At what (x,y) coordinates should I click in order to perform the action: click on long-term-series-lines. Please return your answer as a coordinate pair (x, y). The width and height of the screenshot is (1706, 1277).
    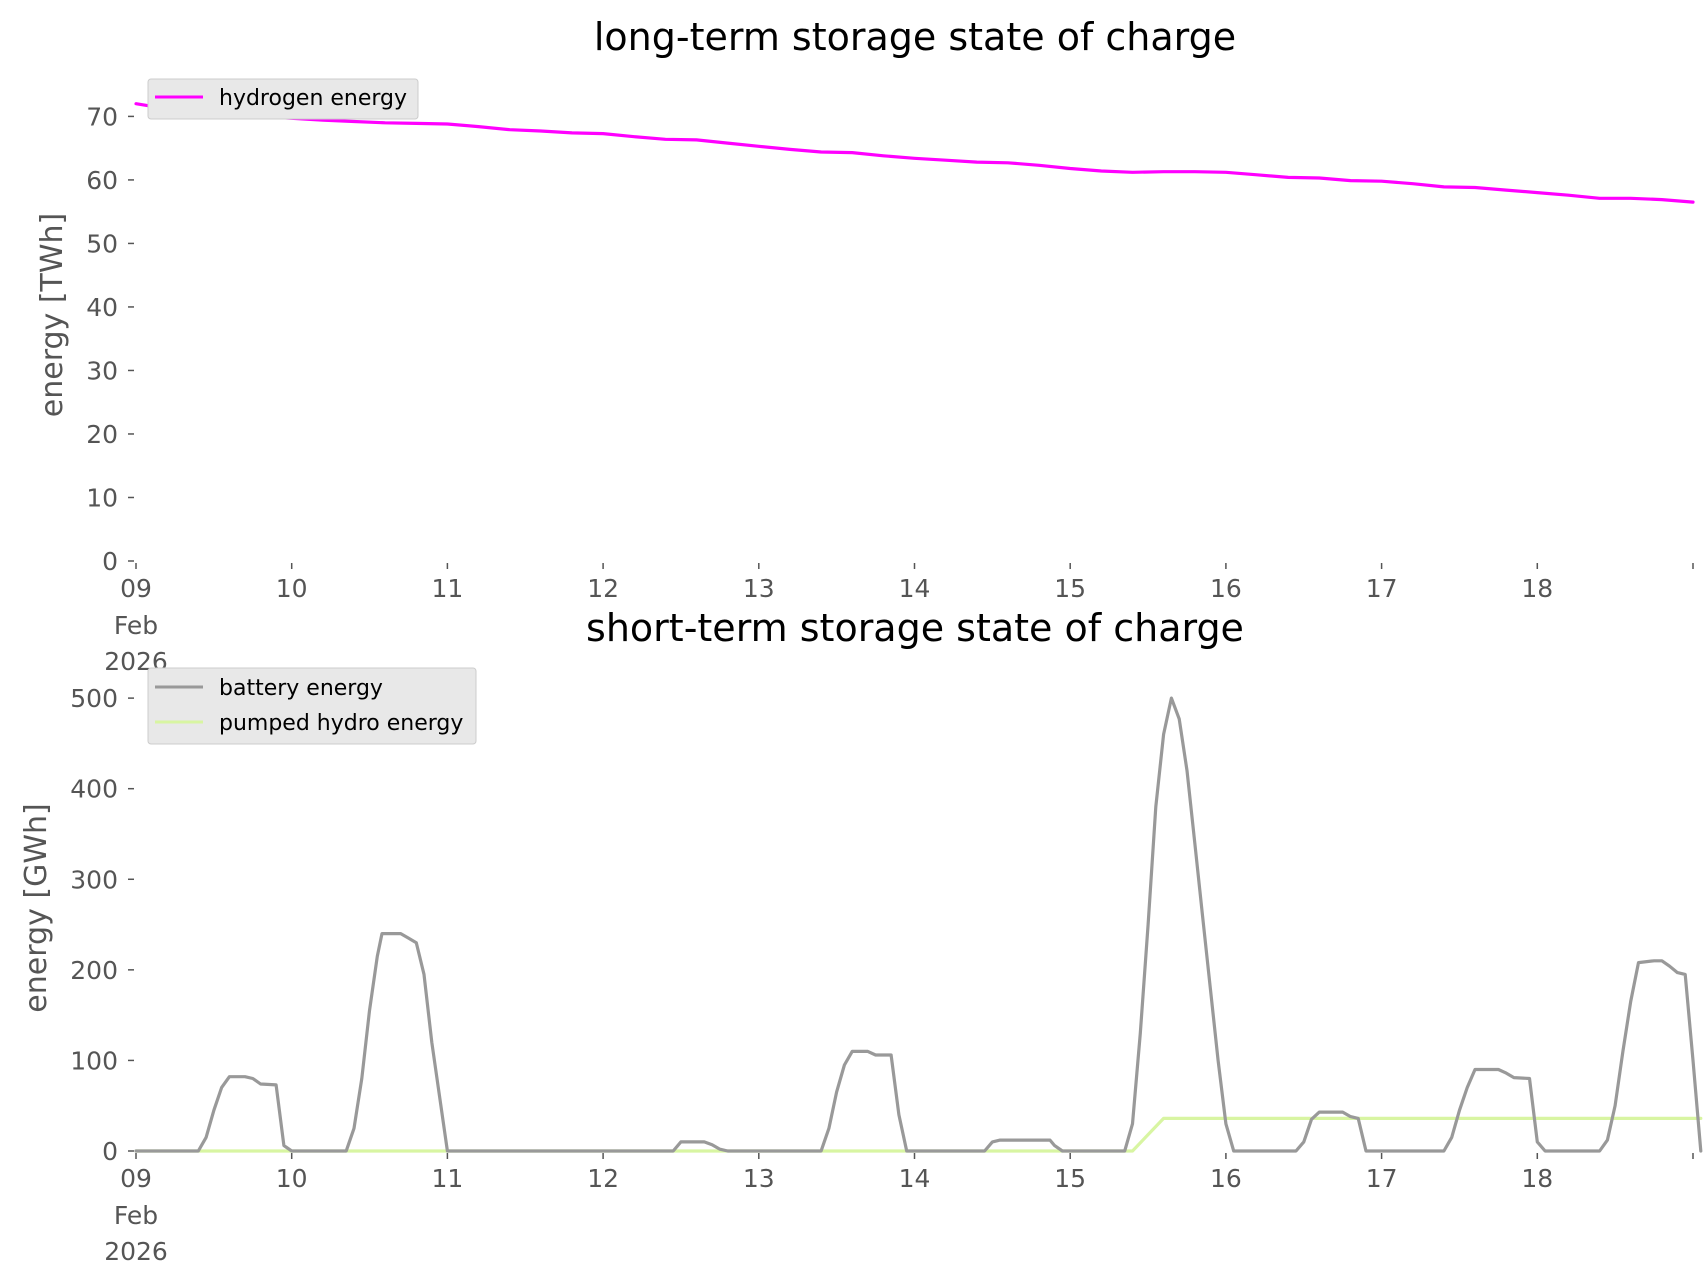
    Looking at the image, I should click on (914, 153).